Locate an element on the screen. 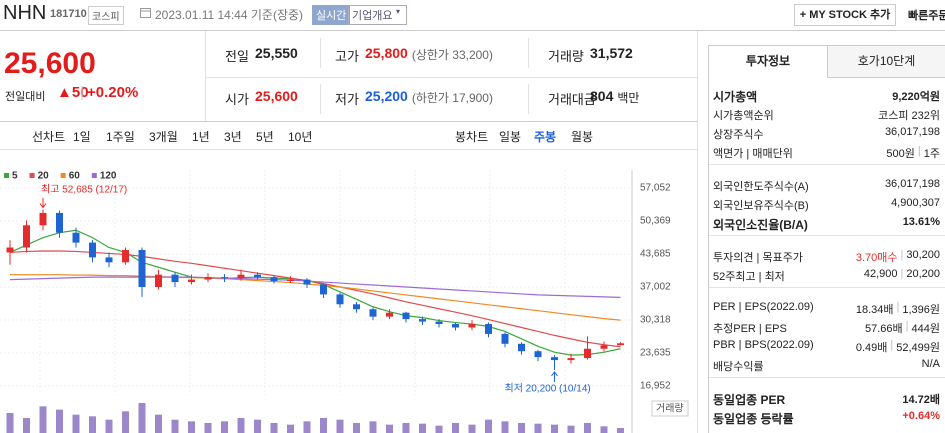 The height and width of the screenshot is (433, 945). summary-note: (하한가 17,900) is located at coordinates (452, 98).